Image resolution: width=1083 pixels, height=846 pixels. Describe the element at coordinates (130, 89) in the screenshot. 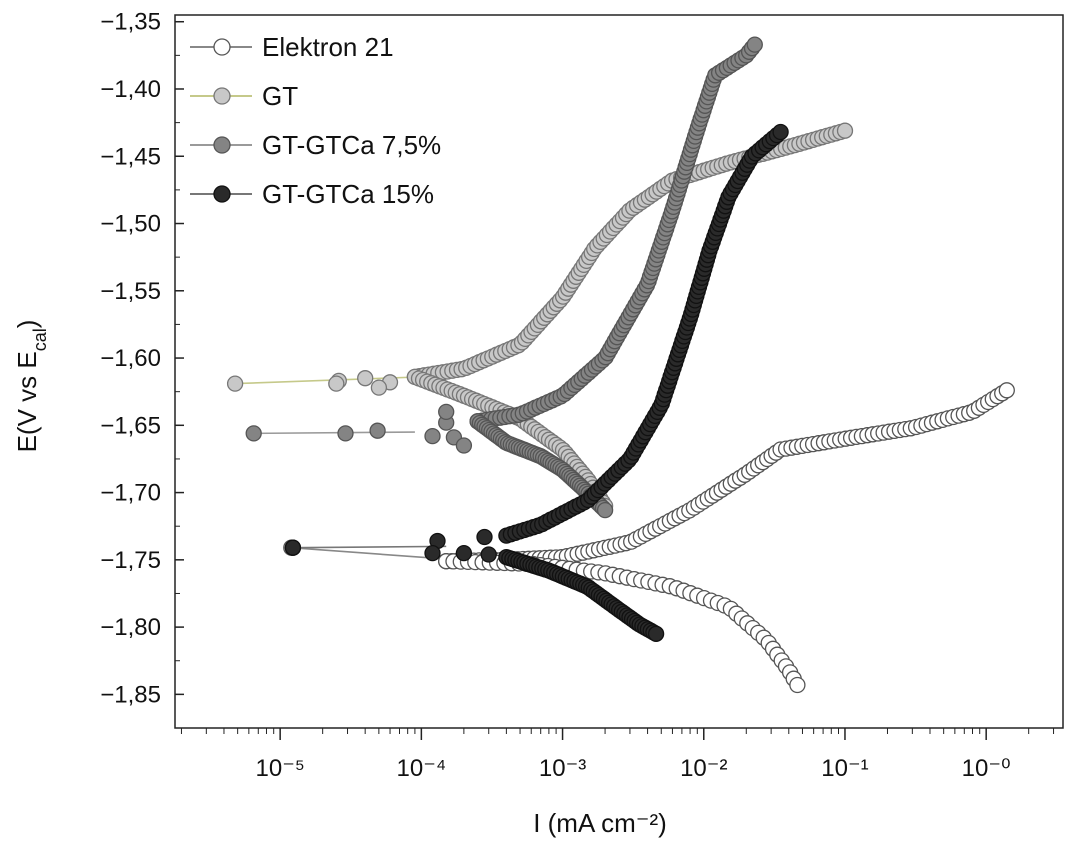

I see `y-tick-label: −1,40` at that location.